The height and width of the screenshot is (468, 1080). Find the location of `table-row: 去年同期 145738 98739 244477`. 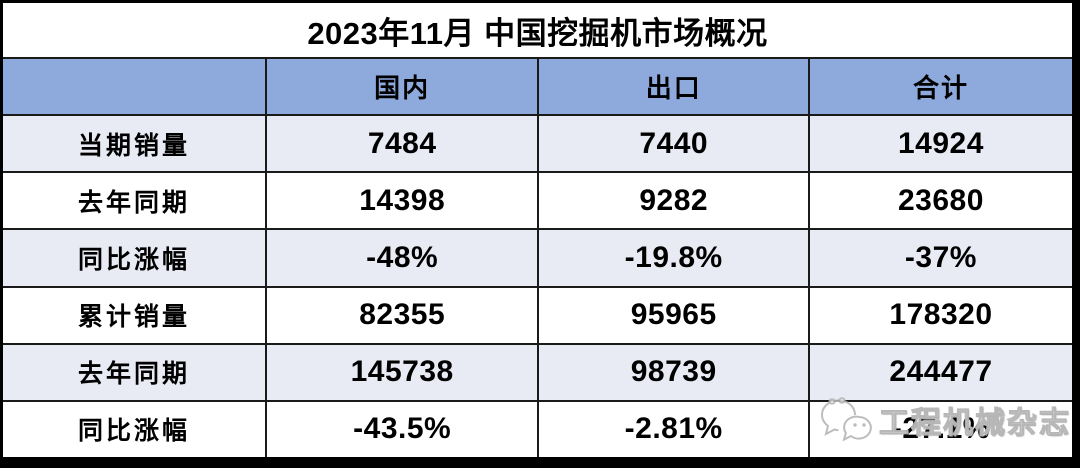

table-row: 去年同期 145738 98739 244477 is located at coordinates (537, 371).